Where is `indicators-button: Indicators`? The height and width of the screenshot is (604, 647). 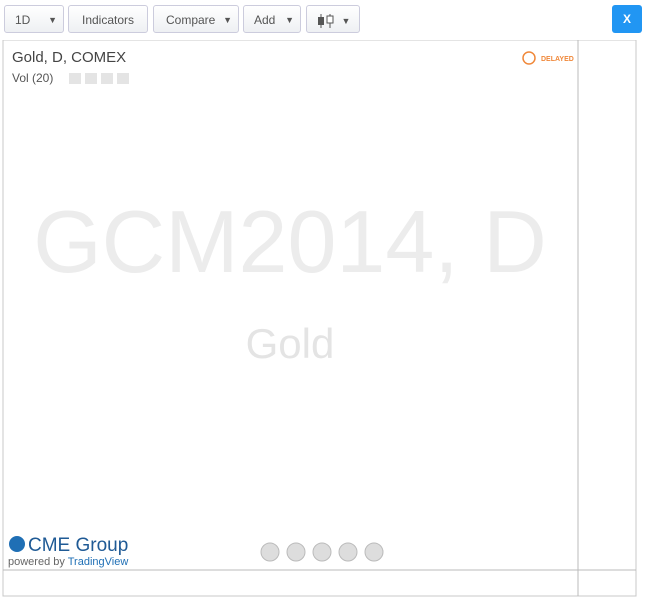
indicators-button: Indicators is located at coordinates (108, 19).